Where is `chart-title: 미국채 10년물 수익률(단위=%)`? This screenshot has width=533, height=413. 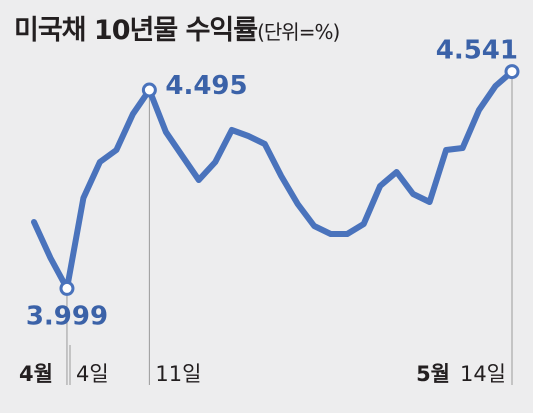 chart-title: 미국채 10년물 수익률(단위=%) is located at coordinates (177, 27).